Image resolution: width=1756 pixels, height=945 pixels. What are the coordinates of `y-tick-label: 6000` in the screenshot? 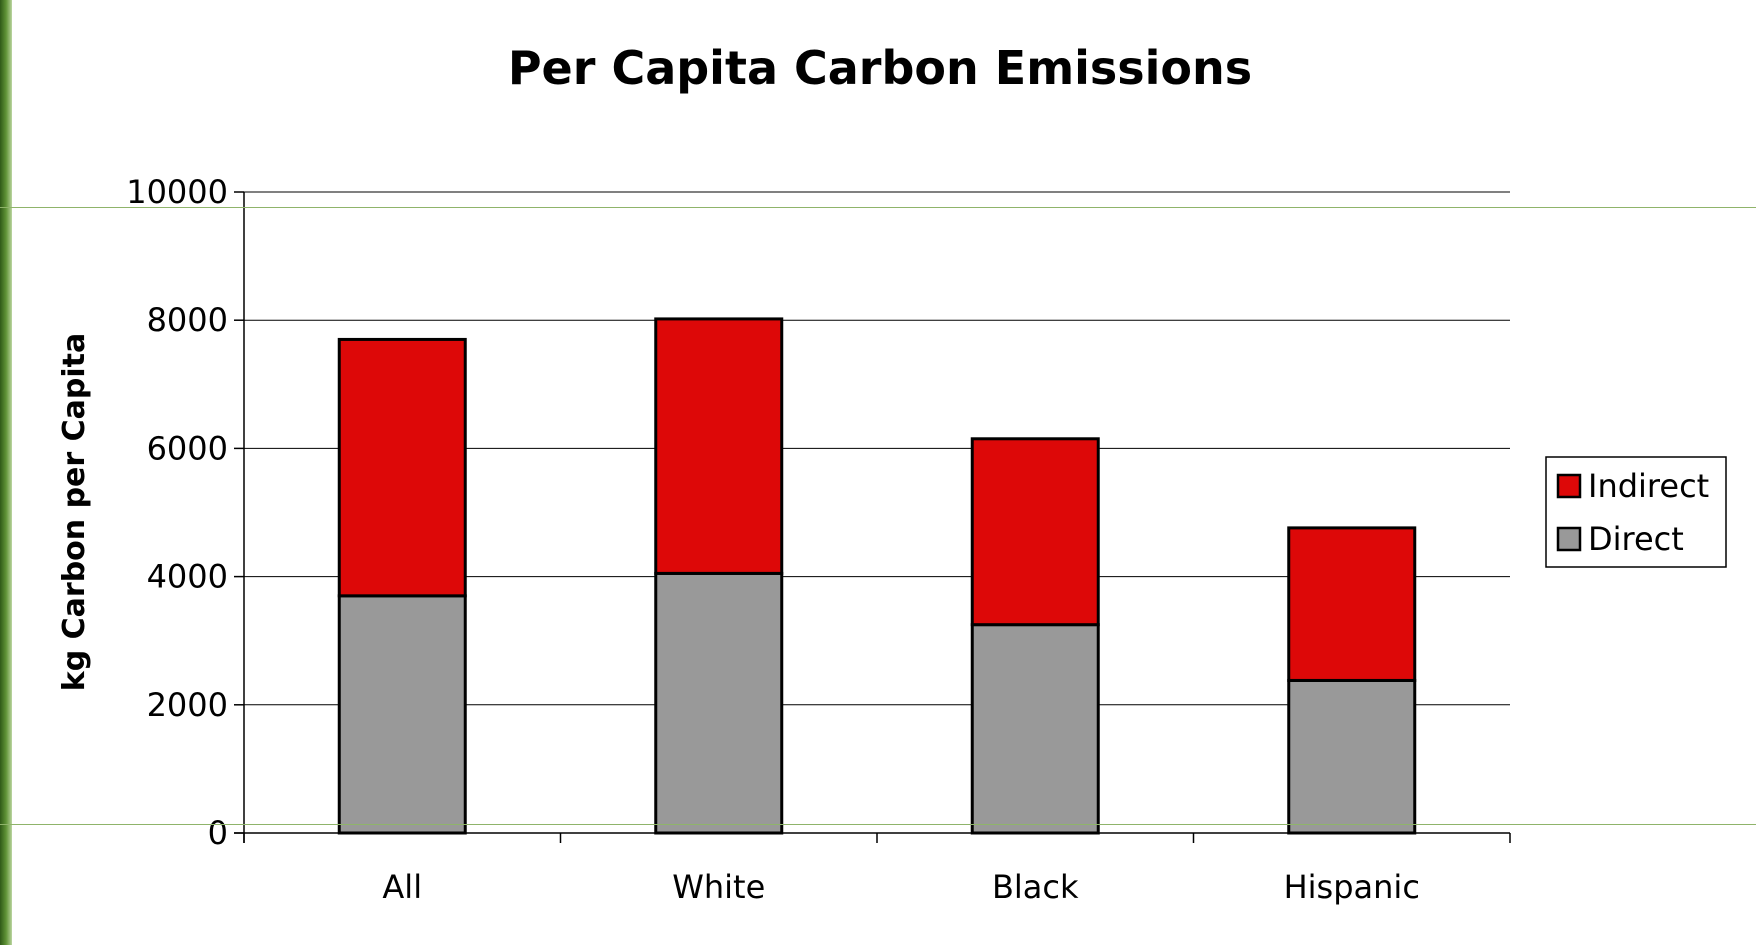 It's located at (187, 448).